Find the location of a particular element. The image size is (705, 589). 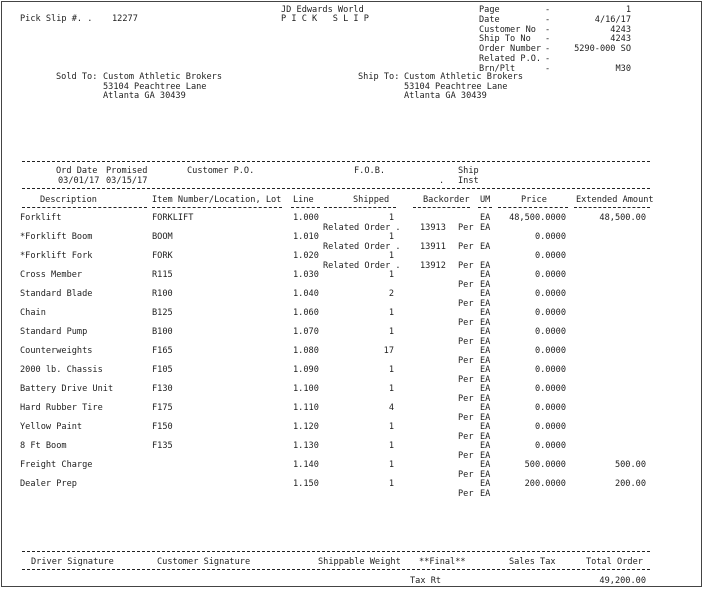

item-description: Counterweights is located at coordinates (56, 351).